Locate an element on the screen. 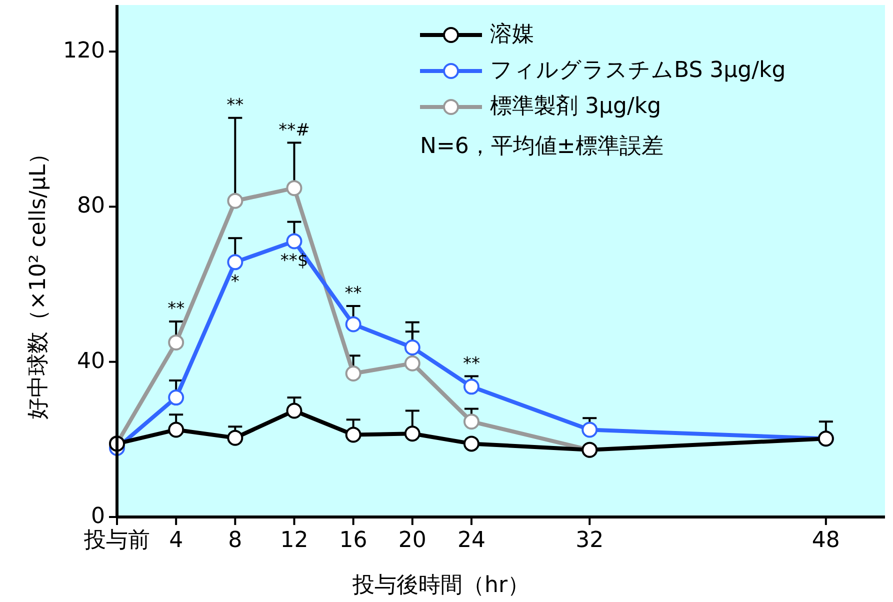 This screenshot has height=602, width=893. y-axis-title: 好中球数（×10² cells/μL） is located at coordinates (38, 281).